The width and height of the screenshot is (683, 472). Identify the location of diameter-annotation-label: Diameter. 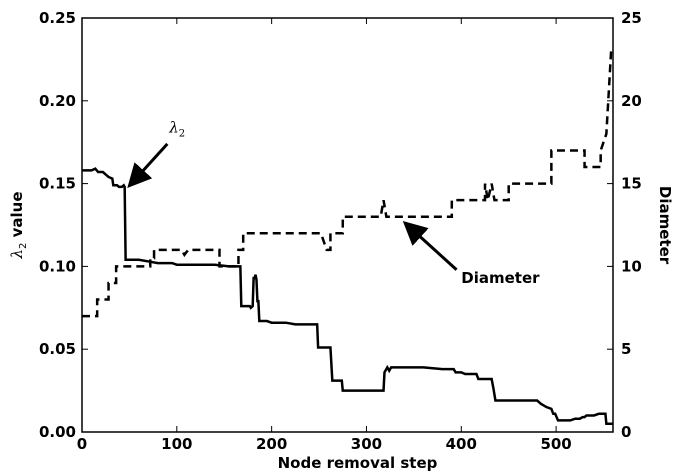
(500, 278).